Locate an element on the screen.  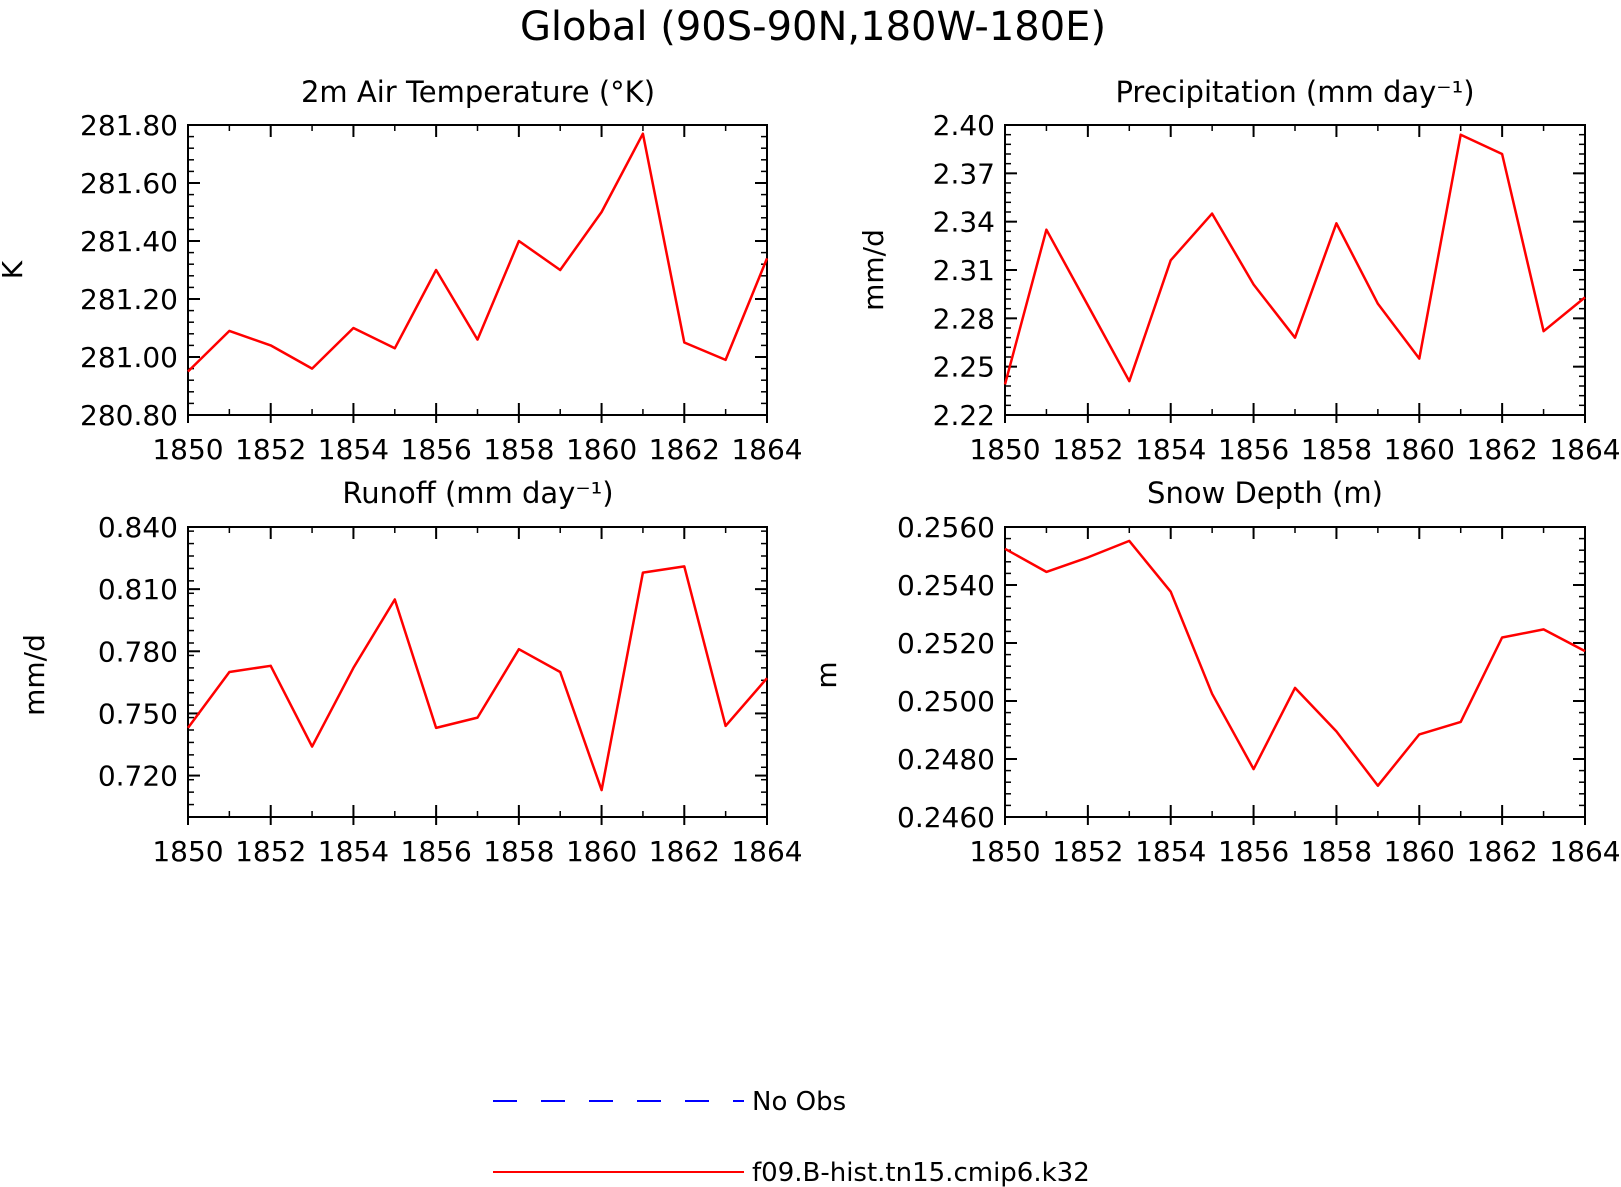
panel-title-runoff: Runoff (mm day⁻¹) is located at coordinates (477, 493).